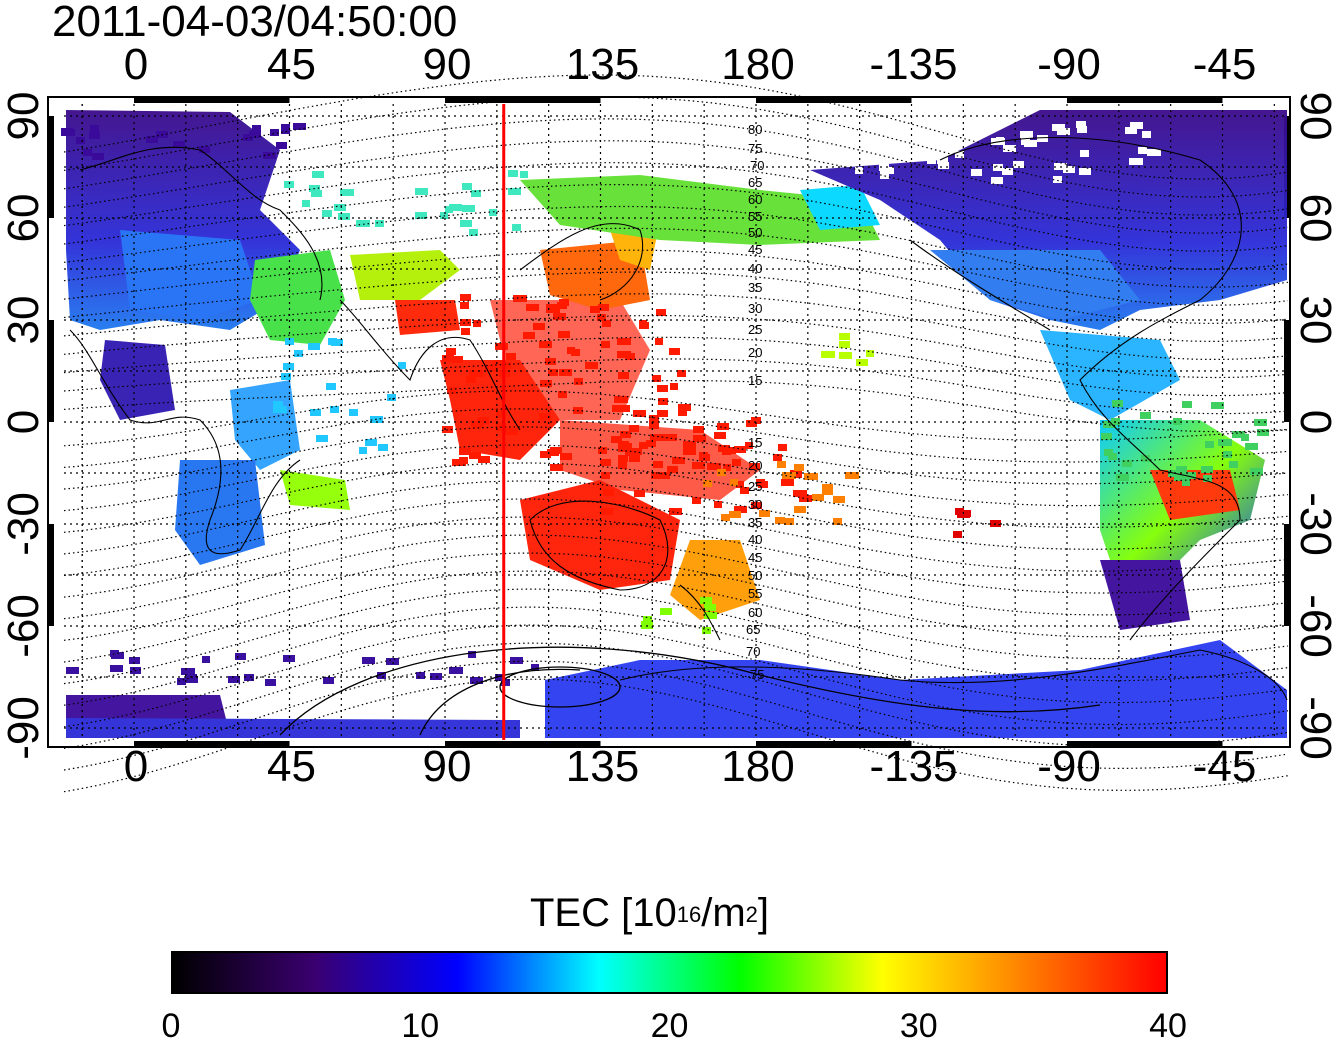 The height and width of the screenshot is (1046, 1340). I want to click on right-tick-label: -30, so click(1315, 524).